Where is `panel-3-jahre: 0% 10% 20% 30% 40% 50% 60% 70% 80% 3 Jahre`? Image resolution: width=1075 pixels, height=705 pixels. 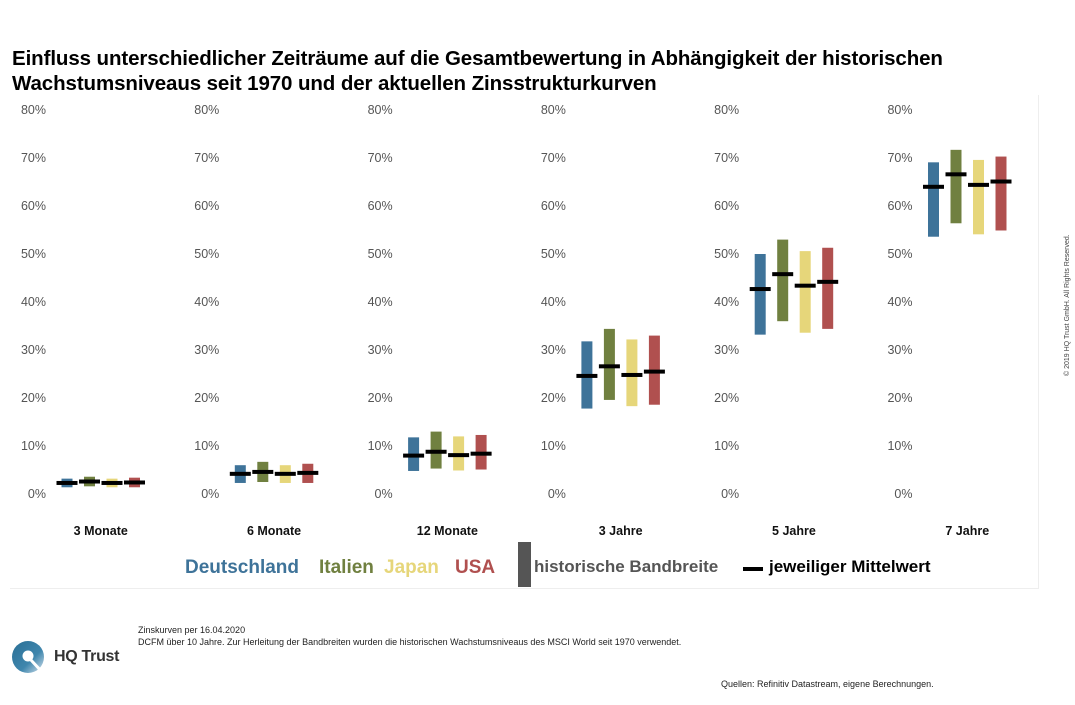
panel-3-jahre: 0% 10% 20% 30% 40% 50% 60% 70% 80% 3 Jahre is located at coordinates (603, 320).